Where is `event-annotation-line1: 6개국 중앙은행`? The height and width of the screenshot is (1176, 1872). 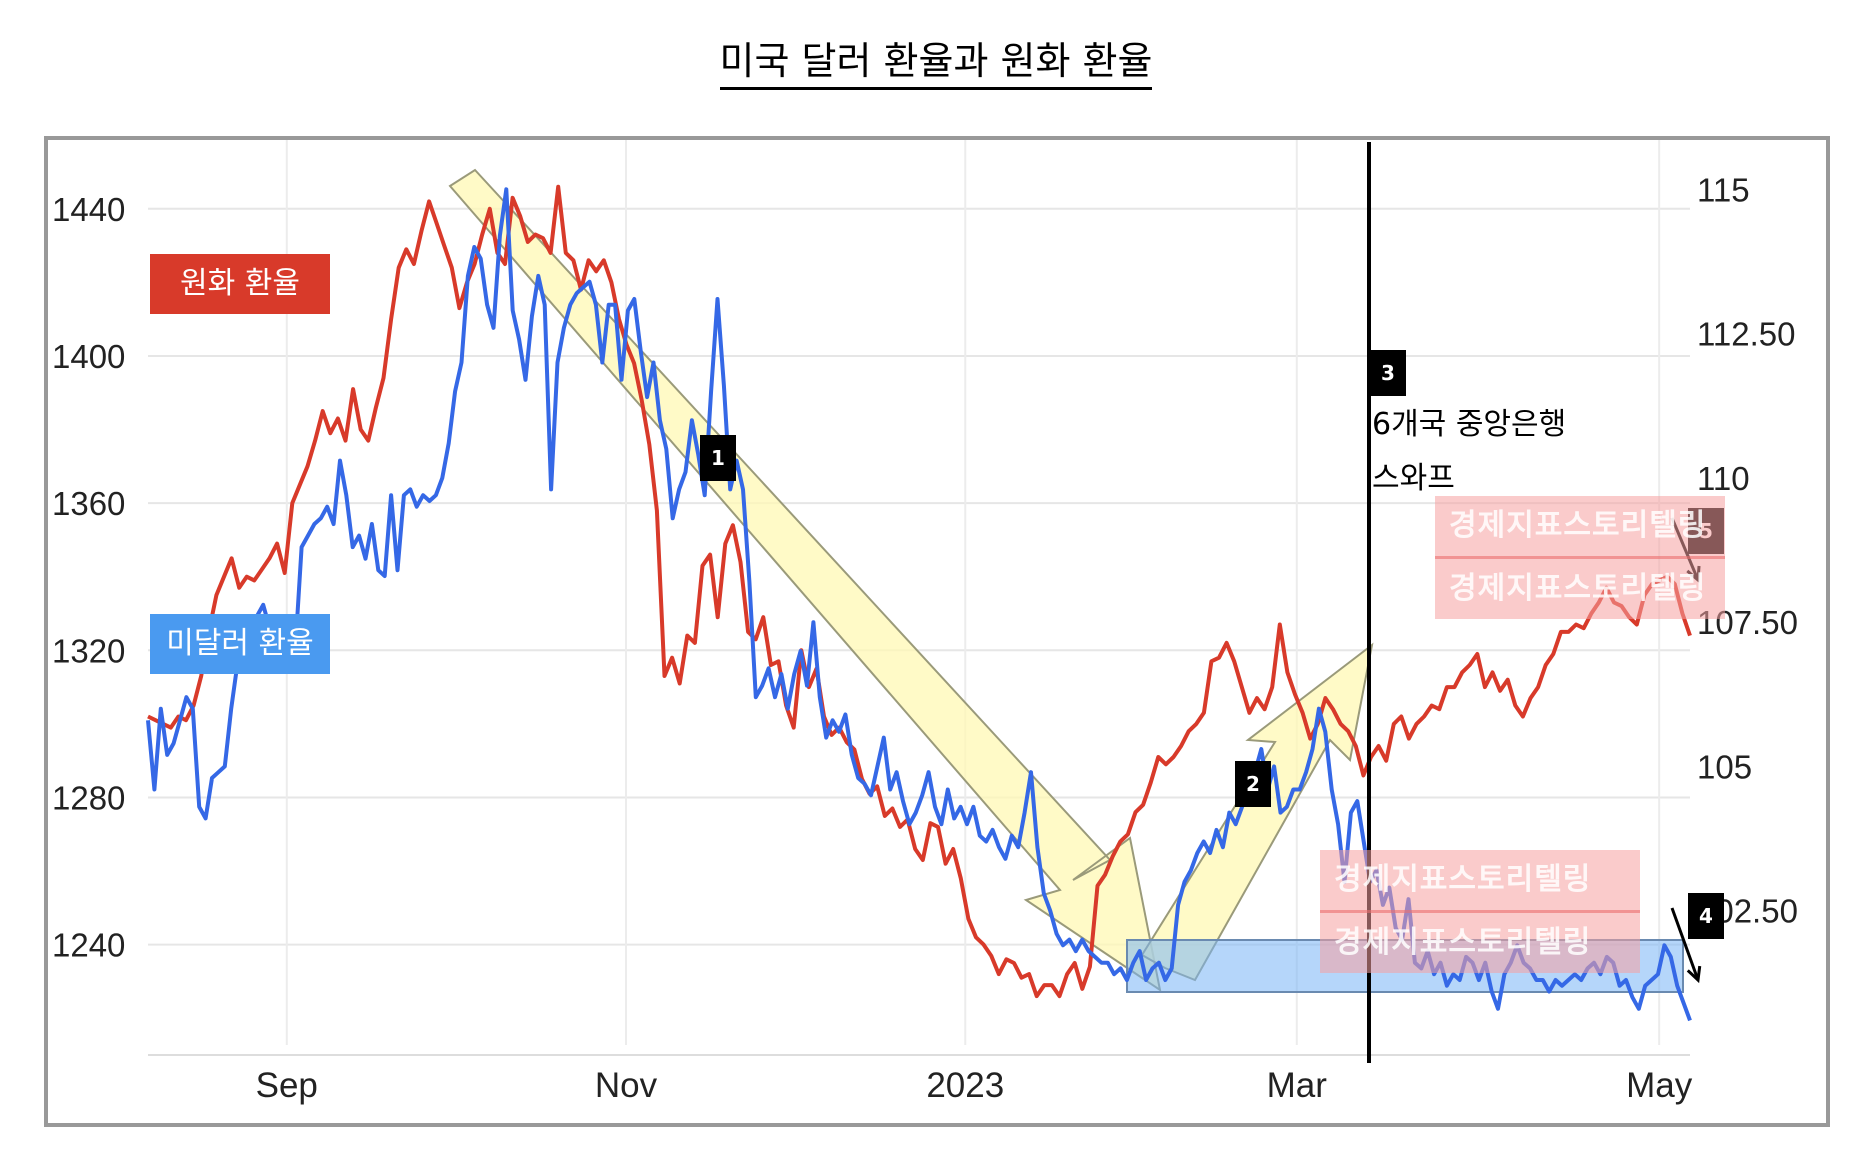 event-annotation-line1: 6개국 중앙은행 is located at coordinates (1469, 424).